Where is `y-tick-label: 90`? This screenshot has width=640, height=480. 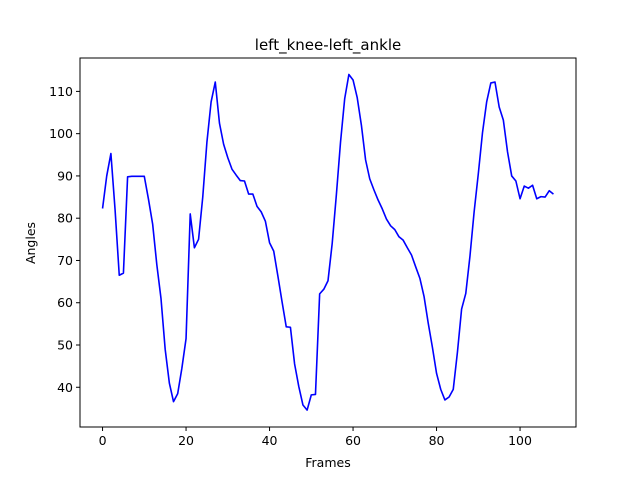 y-tick-label: 90 is located at coordinates (65, 175).